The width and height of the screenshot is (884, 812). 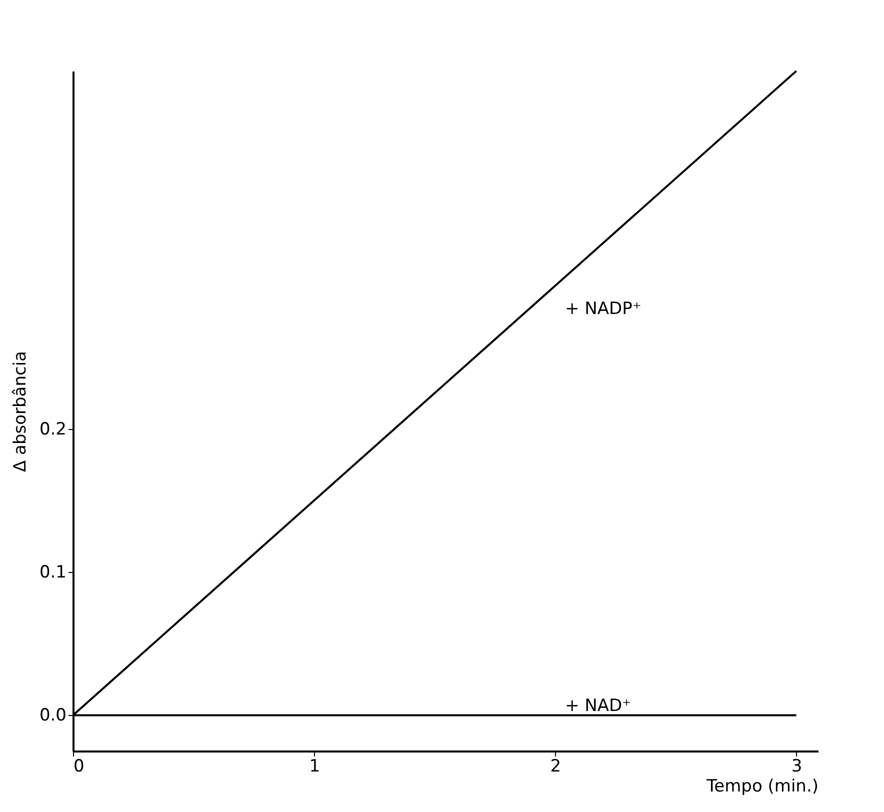 I want to click on x-tick-label: 0, so click(x=79, y=766).